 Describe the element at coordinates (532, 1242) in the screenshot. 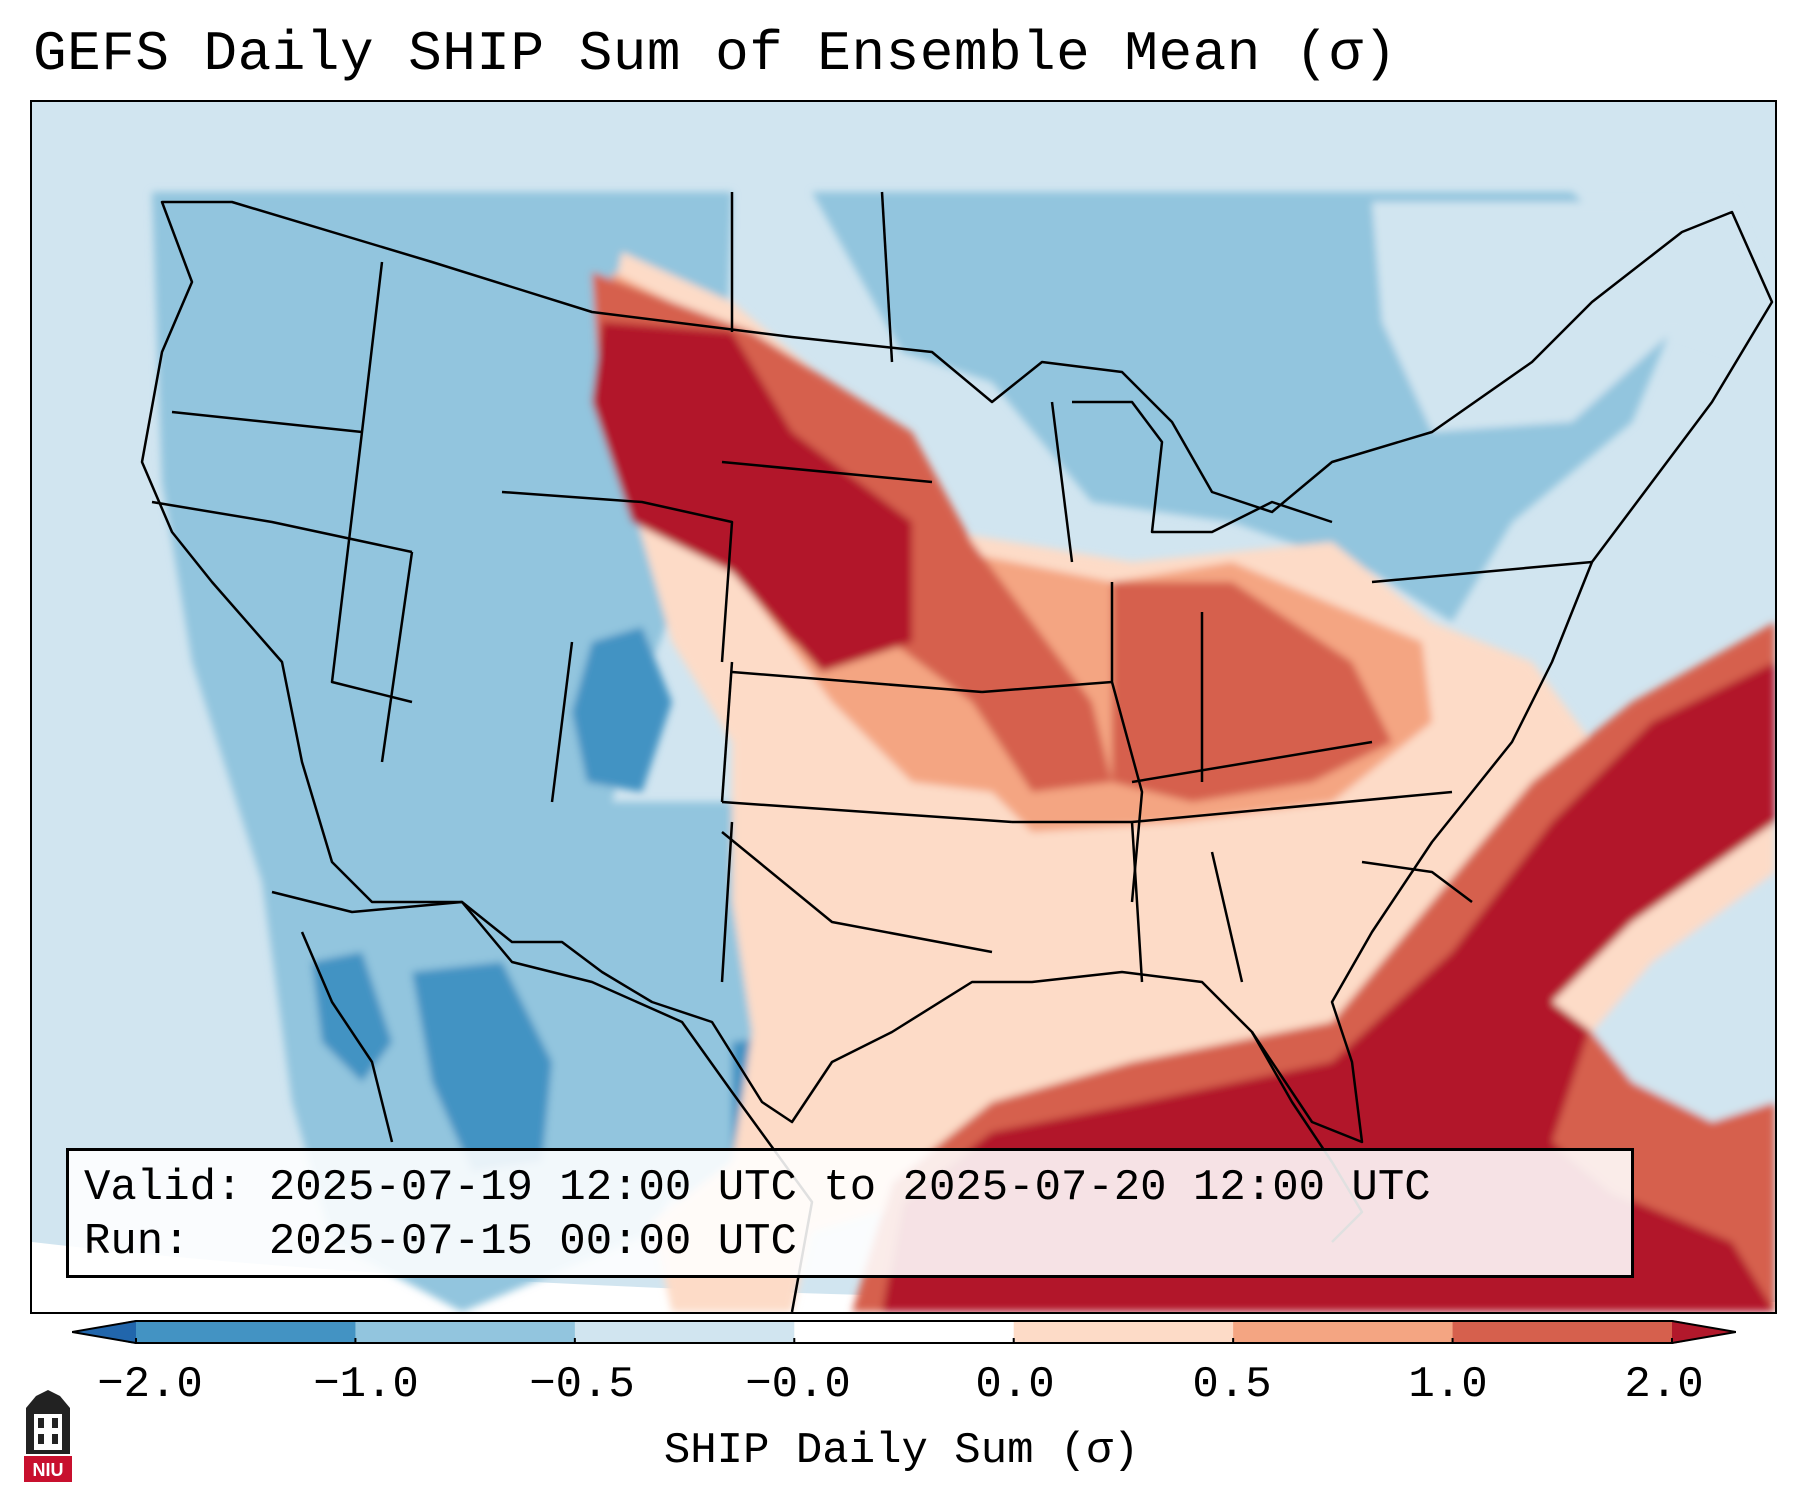

I see `run-value: 2025-07-15 00:00 UTC` at that location.